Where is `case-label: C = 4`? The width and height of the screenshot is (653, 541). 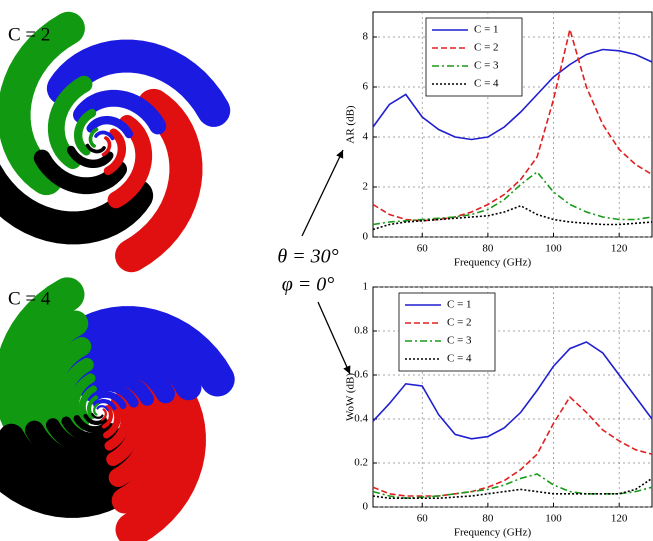
case-label: C = 4 is located at coordinates (29, 298).